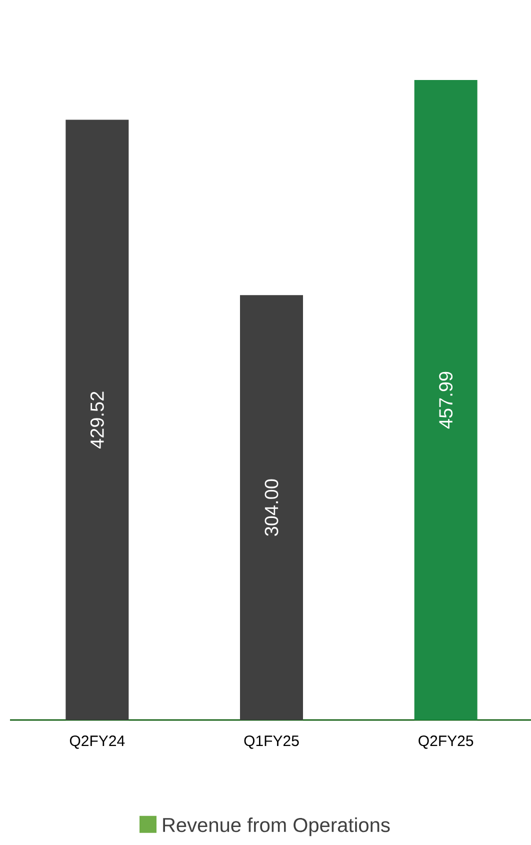 The height and width of the screenshot is (845, 531). Describe the element at coordinates (97, 742) in the screenshot. I see `x-tick-label: Q2FY24` at that location.